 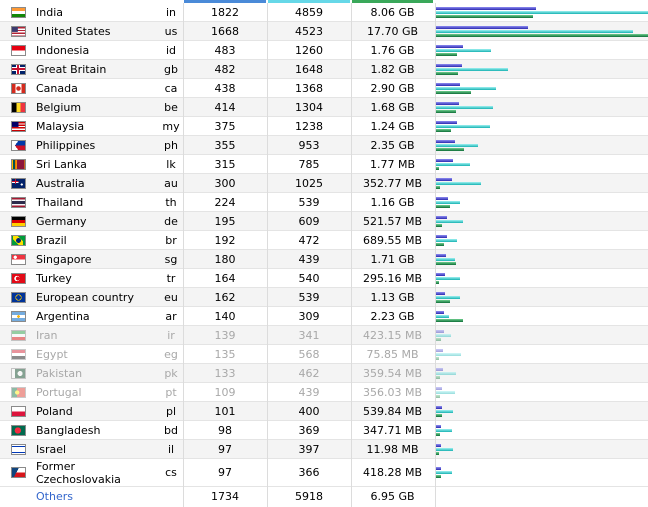 I want to click on bandwidth-value: 423.15 MB, so click(x=392, y=335).